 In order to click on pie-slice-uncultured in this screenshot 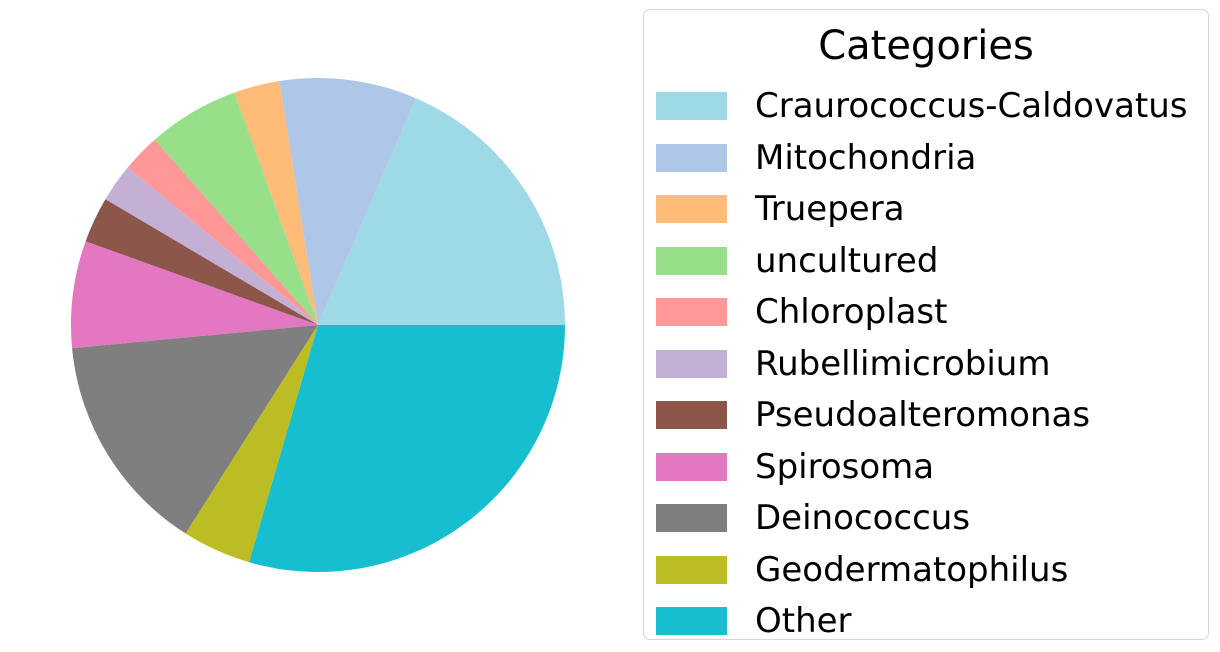, I will do `click(236, 208)`.